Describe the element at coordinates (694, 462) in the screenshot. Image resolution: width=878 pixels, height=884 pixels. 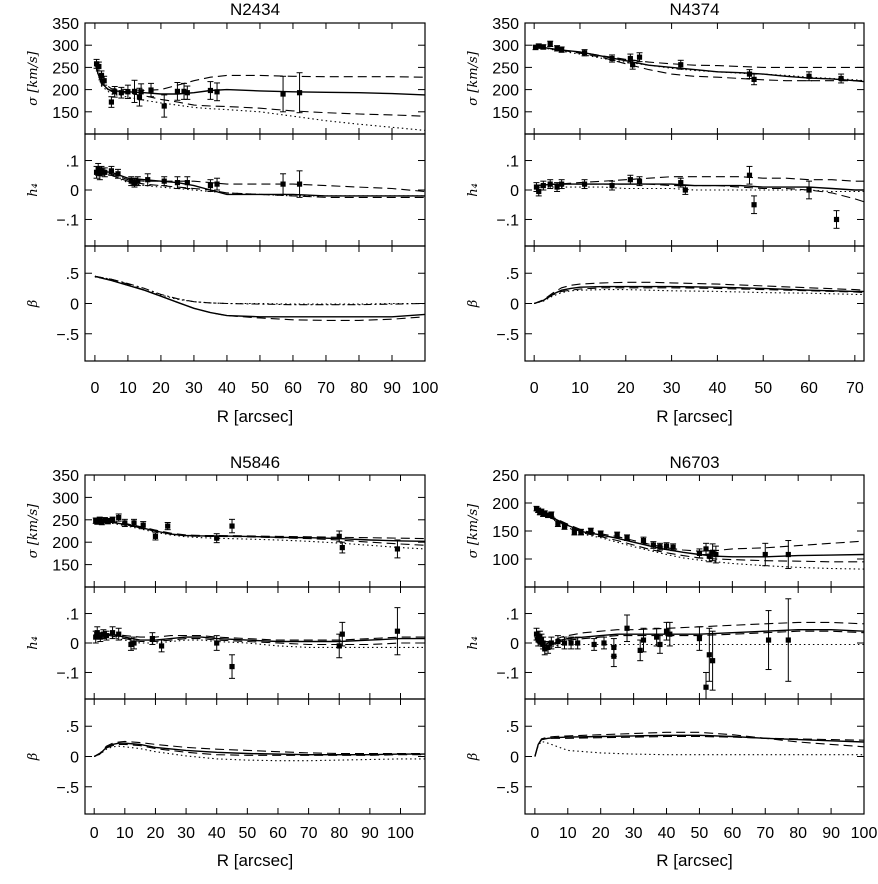
I see `chart-title: N6703` at that location.